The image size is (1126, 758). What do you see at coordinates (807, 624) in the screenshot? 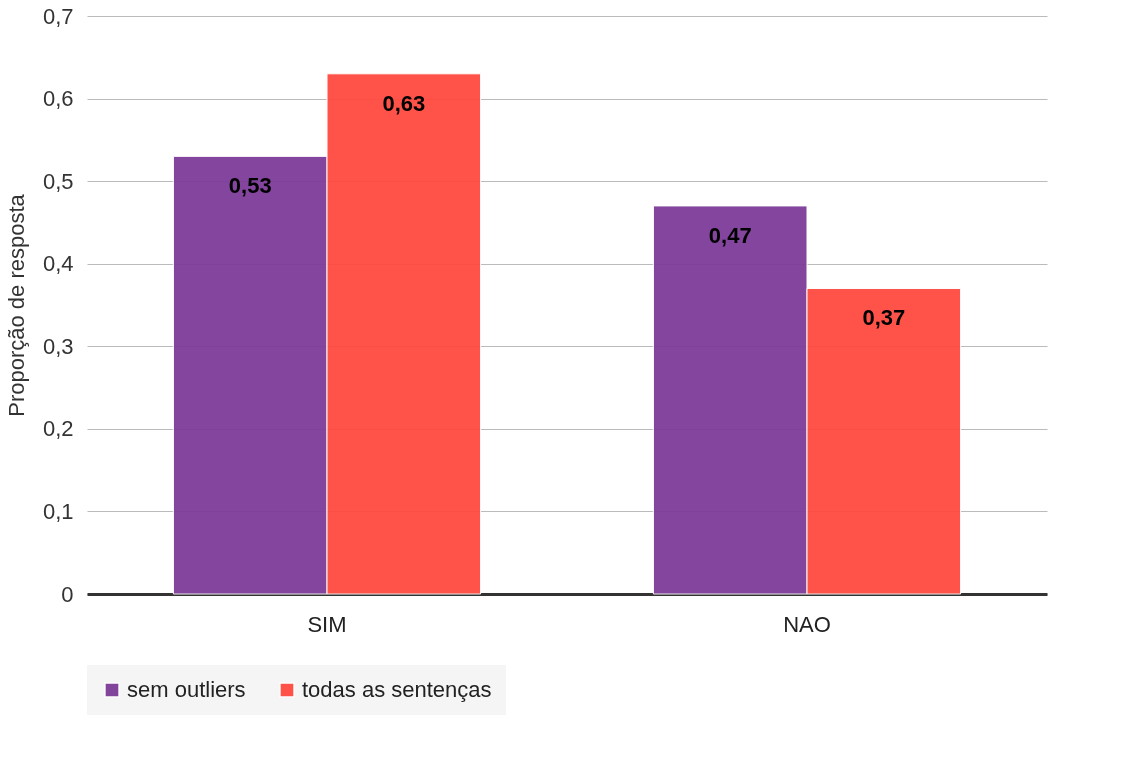
I see `x-tick-label: NAO` at bounding box center [807, 624].